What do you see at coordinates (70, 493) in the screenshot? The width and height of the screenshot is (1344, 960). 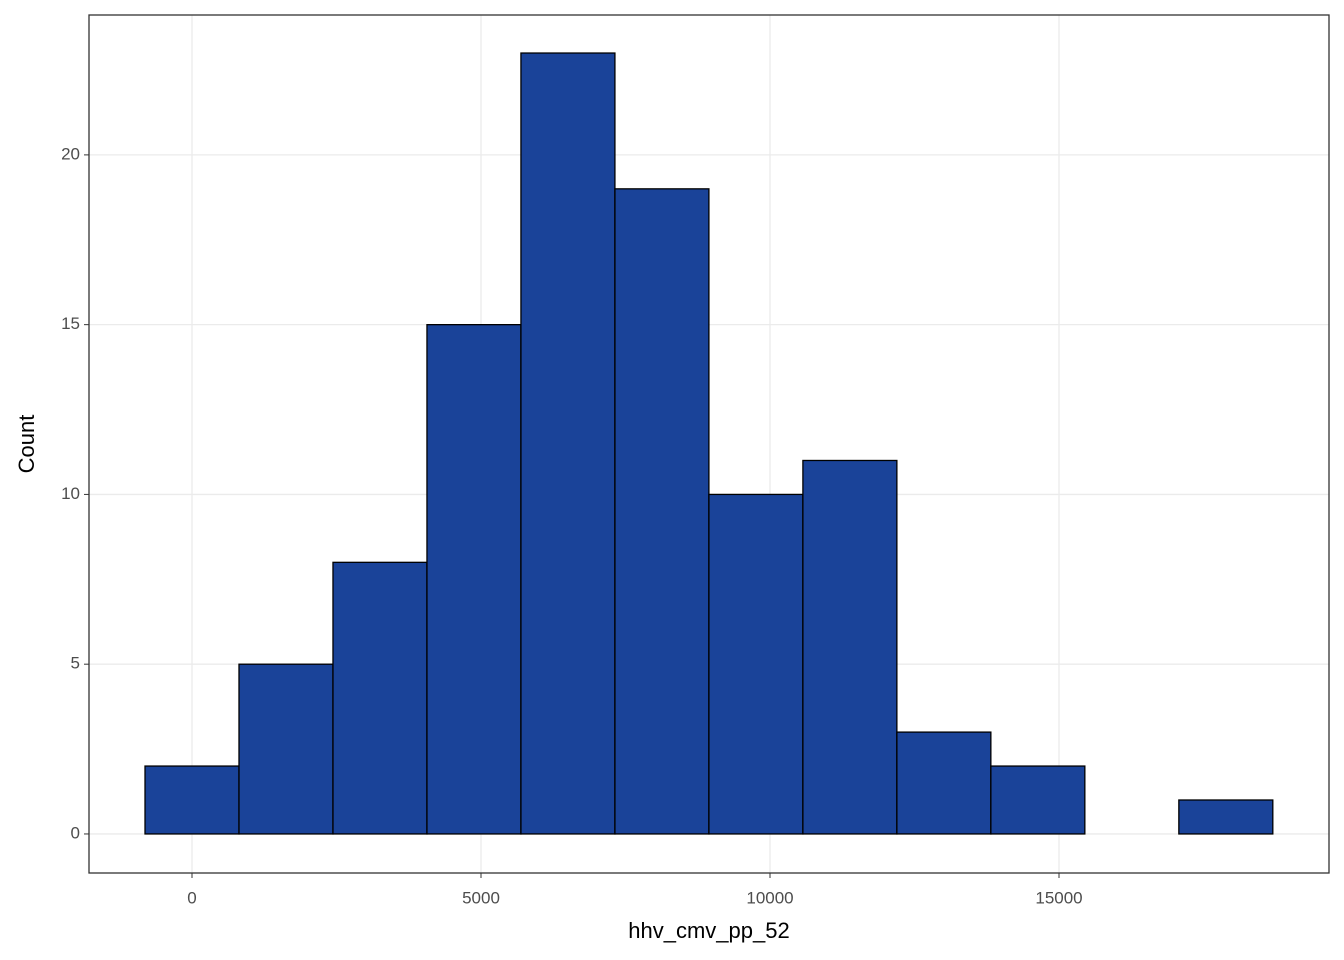 I see `y-tick-label: 10` at bounding box center [70, 493].